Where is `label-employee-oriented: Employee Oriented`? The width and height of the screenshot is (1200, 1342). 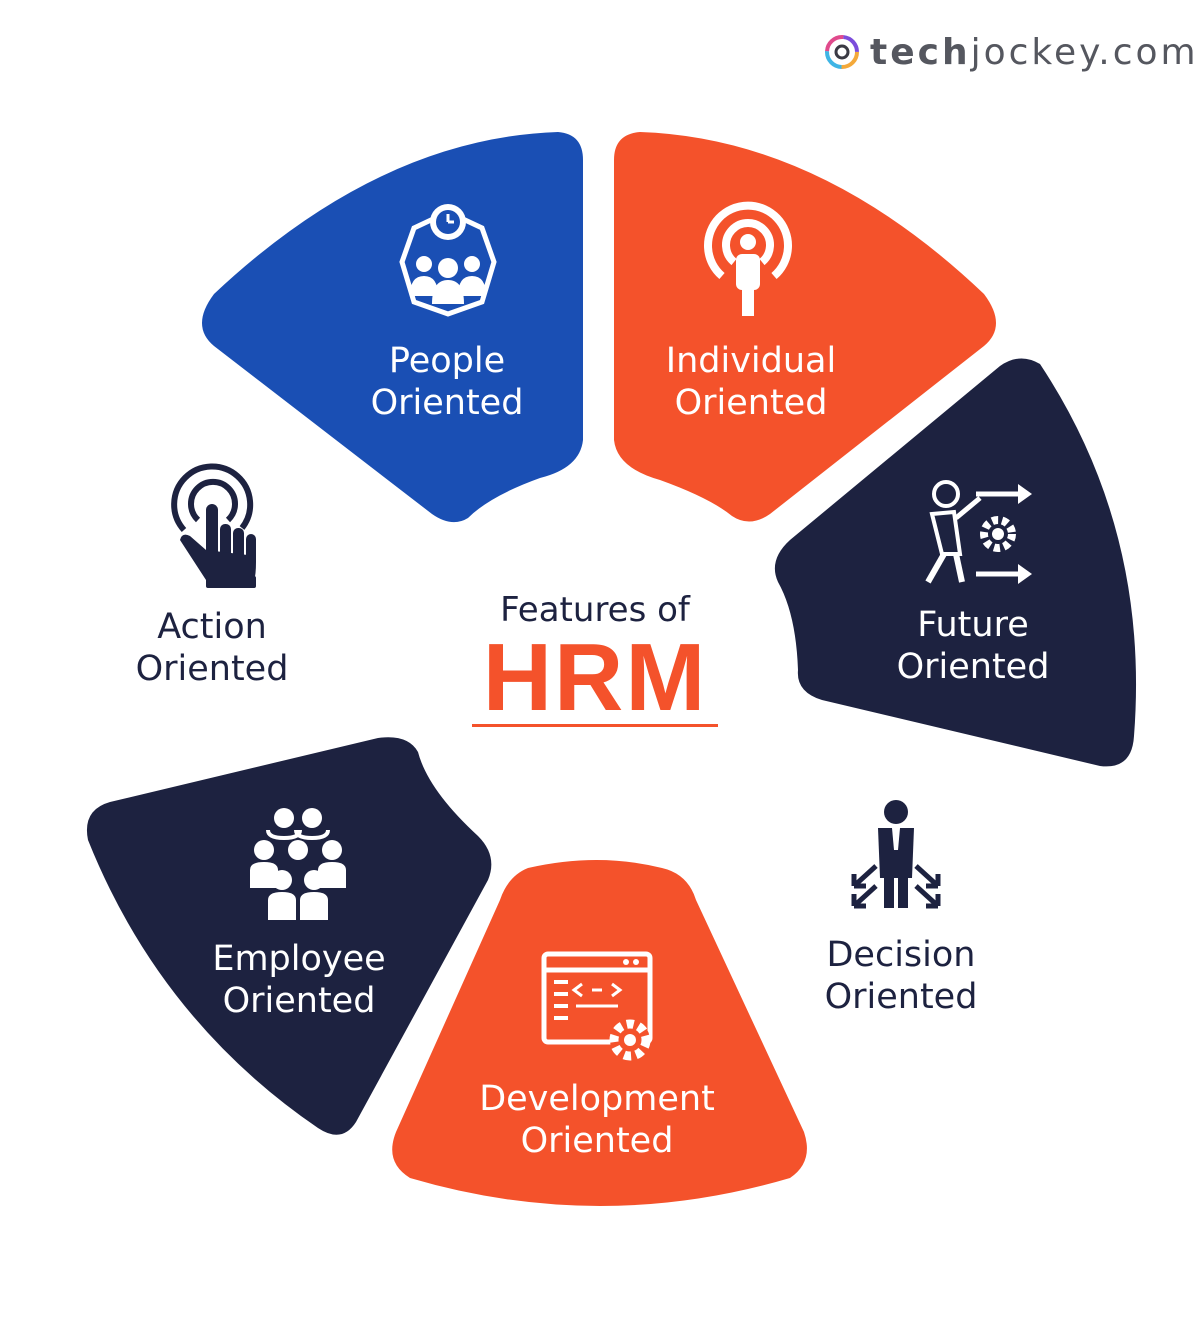 label-employee-oriented: Employee Oriented is located at coordinates (299, 980).